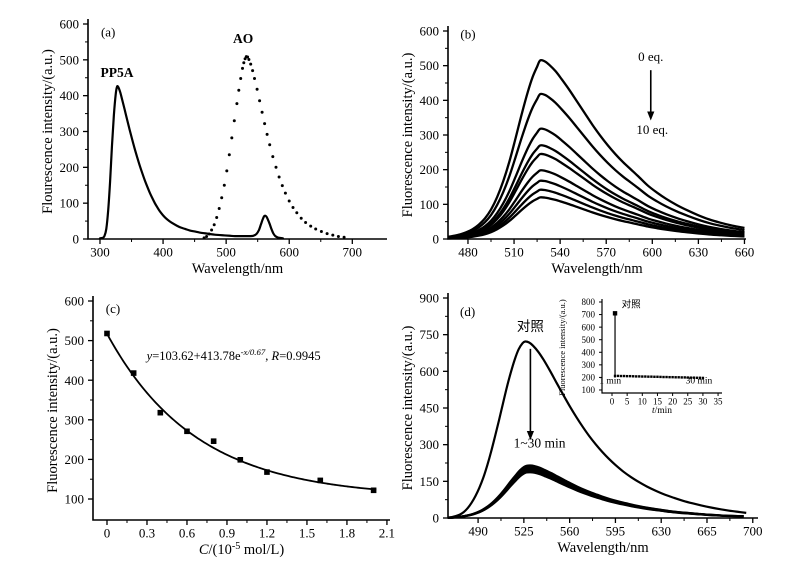 The image size is (801, 565). What do you see at coordinates (117, 72) in the screenshot?
I see `label-part: PP5A` at bounding box center [117, 72].